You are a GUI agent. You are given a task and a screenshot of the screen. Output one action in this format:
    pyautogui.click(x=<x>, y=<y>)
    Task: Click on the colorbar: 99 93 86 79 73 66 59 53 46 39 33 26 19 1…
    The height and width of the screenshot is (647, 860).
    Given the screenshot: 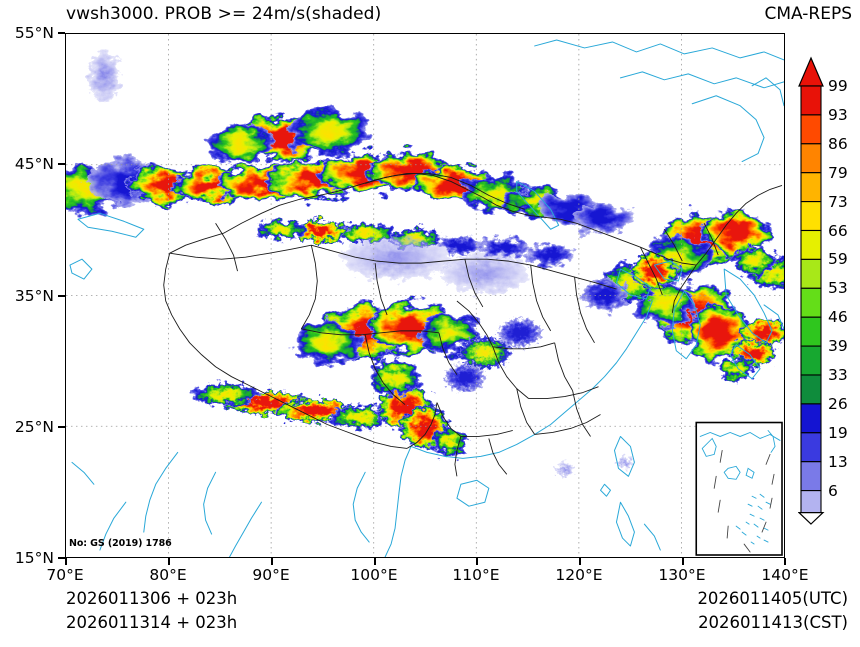 What is the action you would take?
    pyautogui.click(x=829, y=291)
    